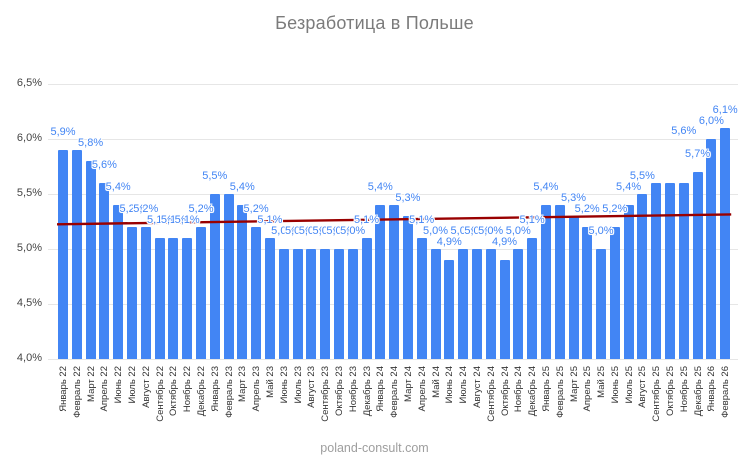  Describe the element at coordinates (366, 298) in the screenshot. I see `bar-Декабрь 23` at that location.